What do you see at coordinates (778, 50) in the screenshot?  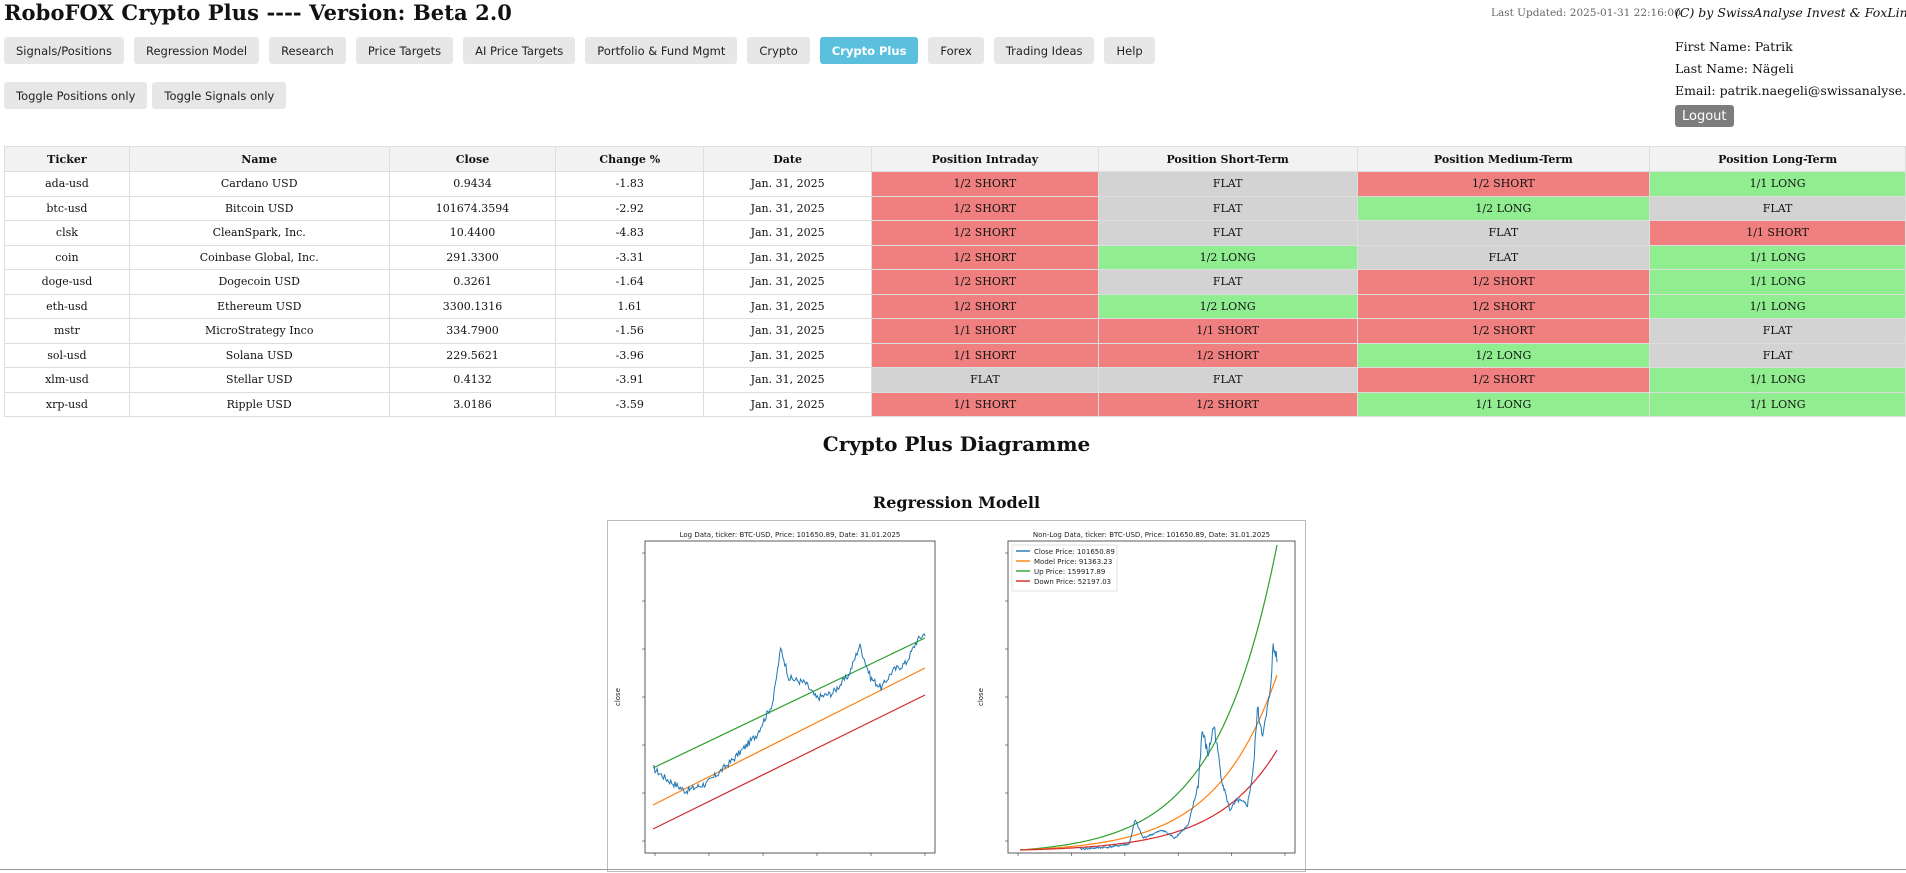 I see `nav-crypto: Crypto` at bounding box center [778, 50].